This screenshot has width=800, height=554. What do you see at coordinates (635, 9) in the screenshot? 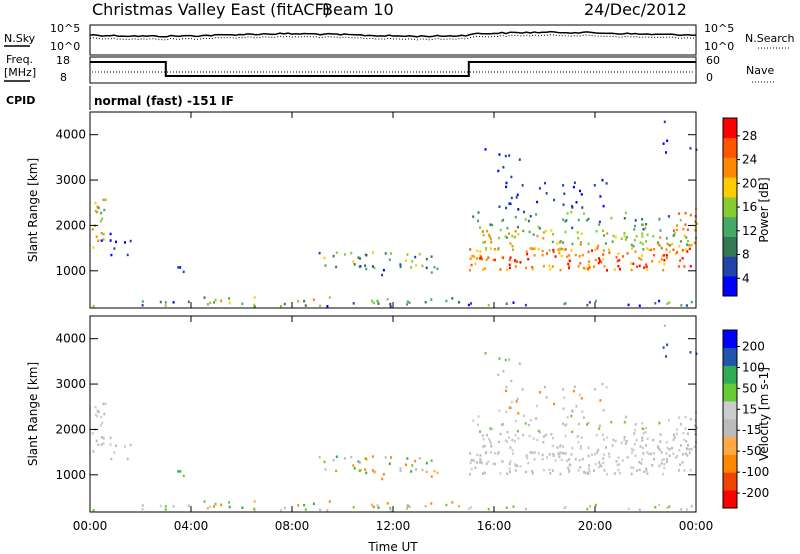
I see `date-label: 24/Dec/2012` at bounding box center [635, 9].